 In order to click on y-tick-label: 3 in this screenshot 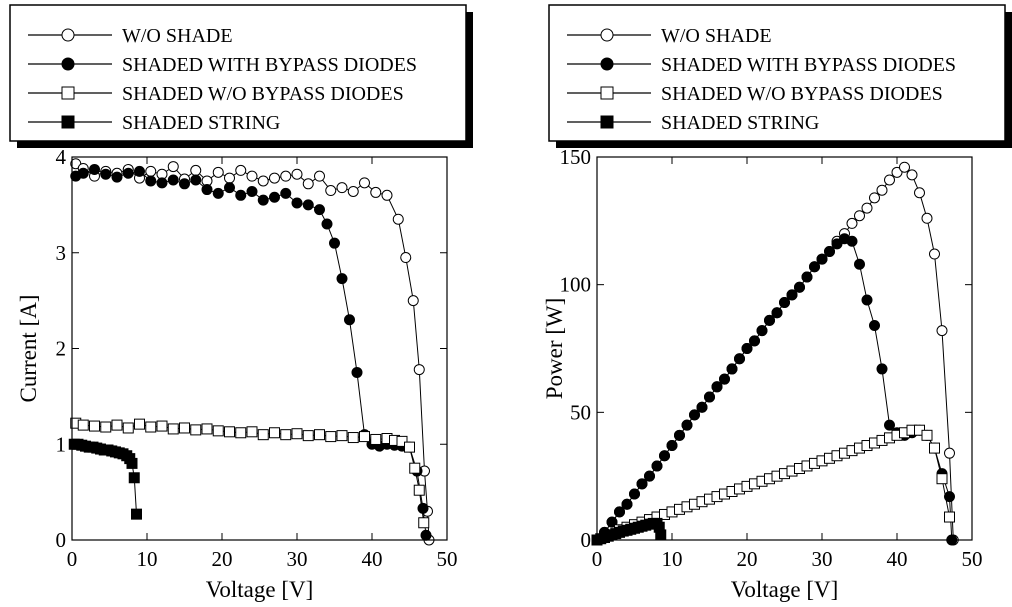, I will do `click(61, 253)`.